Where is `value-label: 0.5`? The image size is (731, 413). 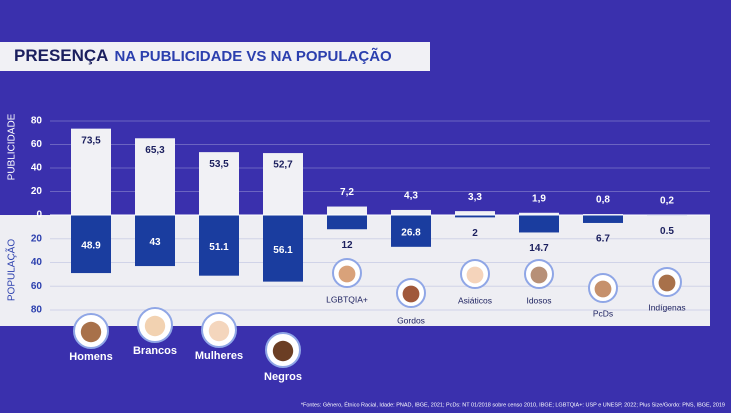
value-label: 0.5 is located at coordinates (667, 231).